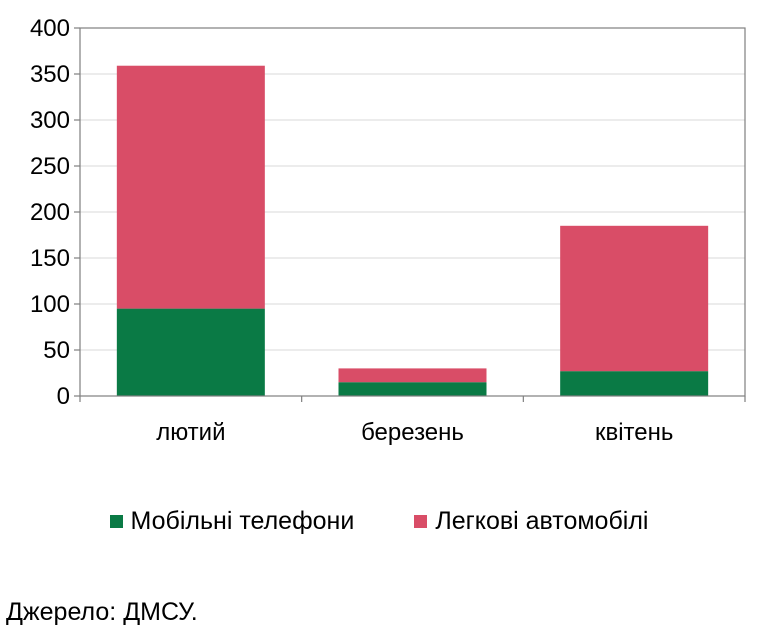 The image size is (758, 638). Describe the element at coordinates (421, 521) in the screenshot. I see `legend-swatch-cars` at that location.